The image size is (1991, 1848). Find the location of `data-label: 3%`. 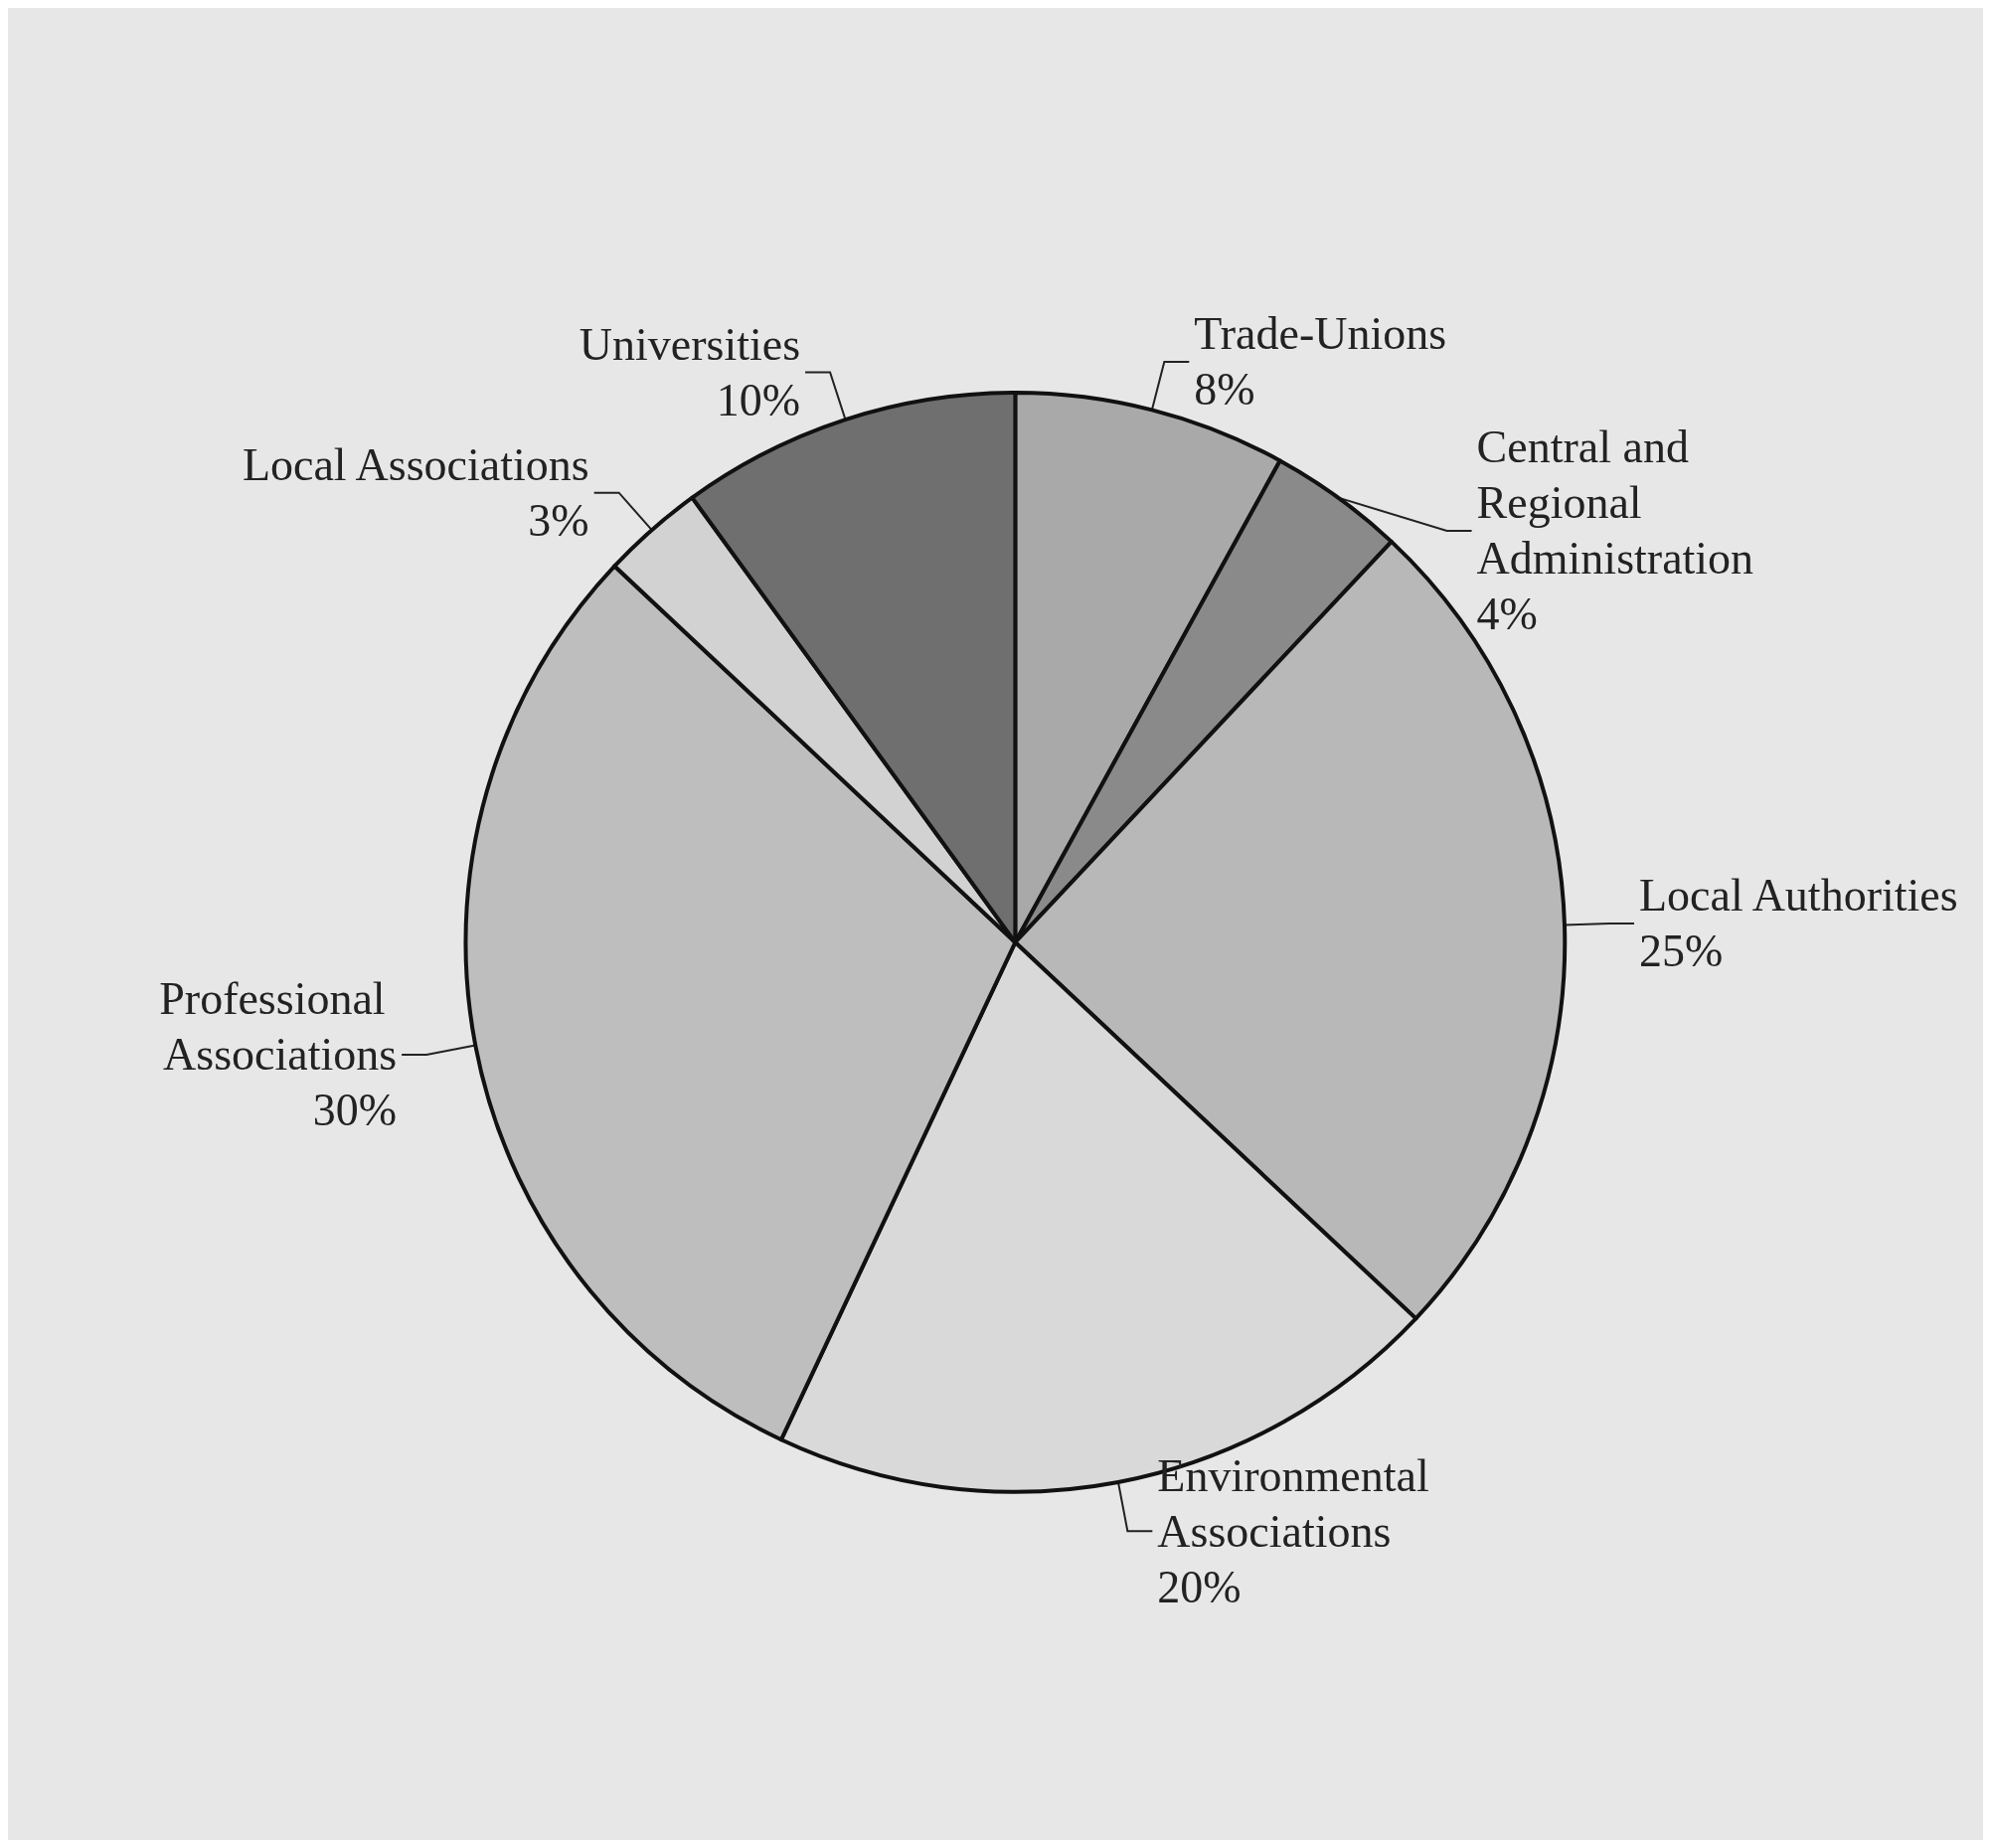

data-label: 3% is located at coordinates (558, 521).